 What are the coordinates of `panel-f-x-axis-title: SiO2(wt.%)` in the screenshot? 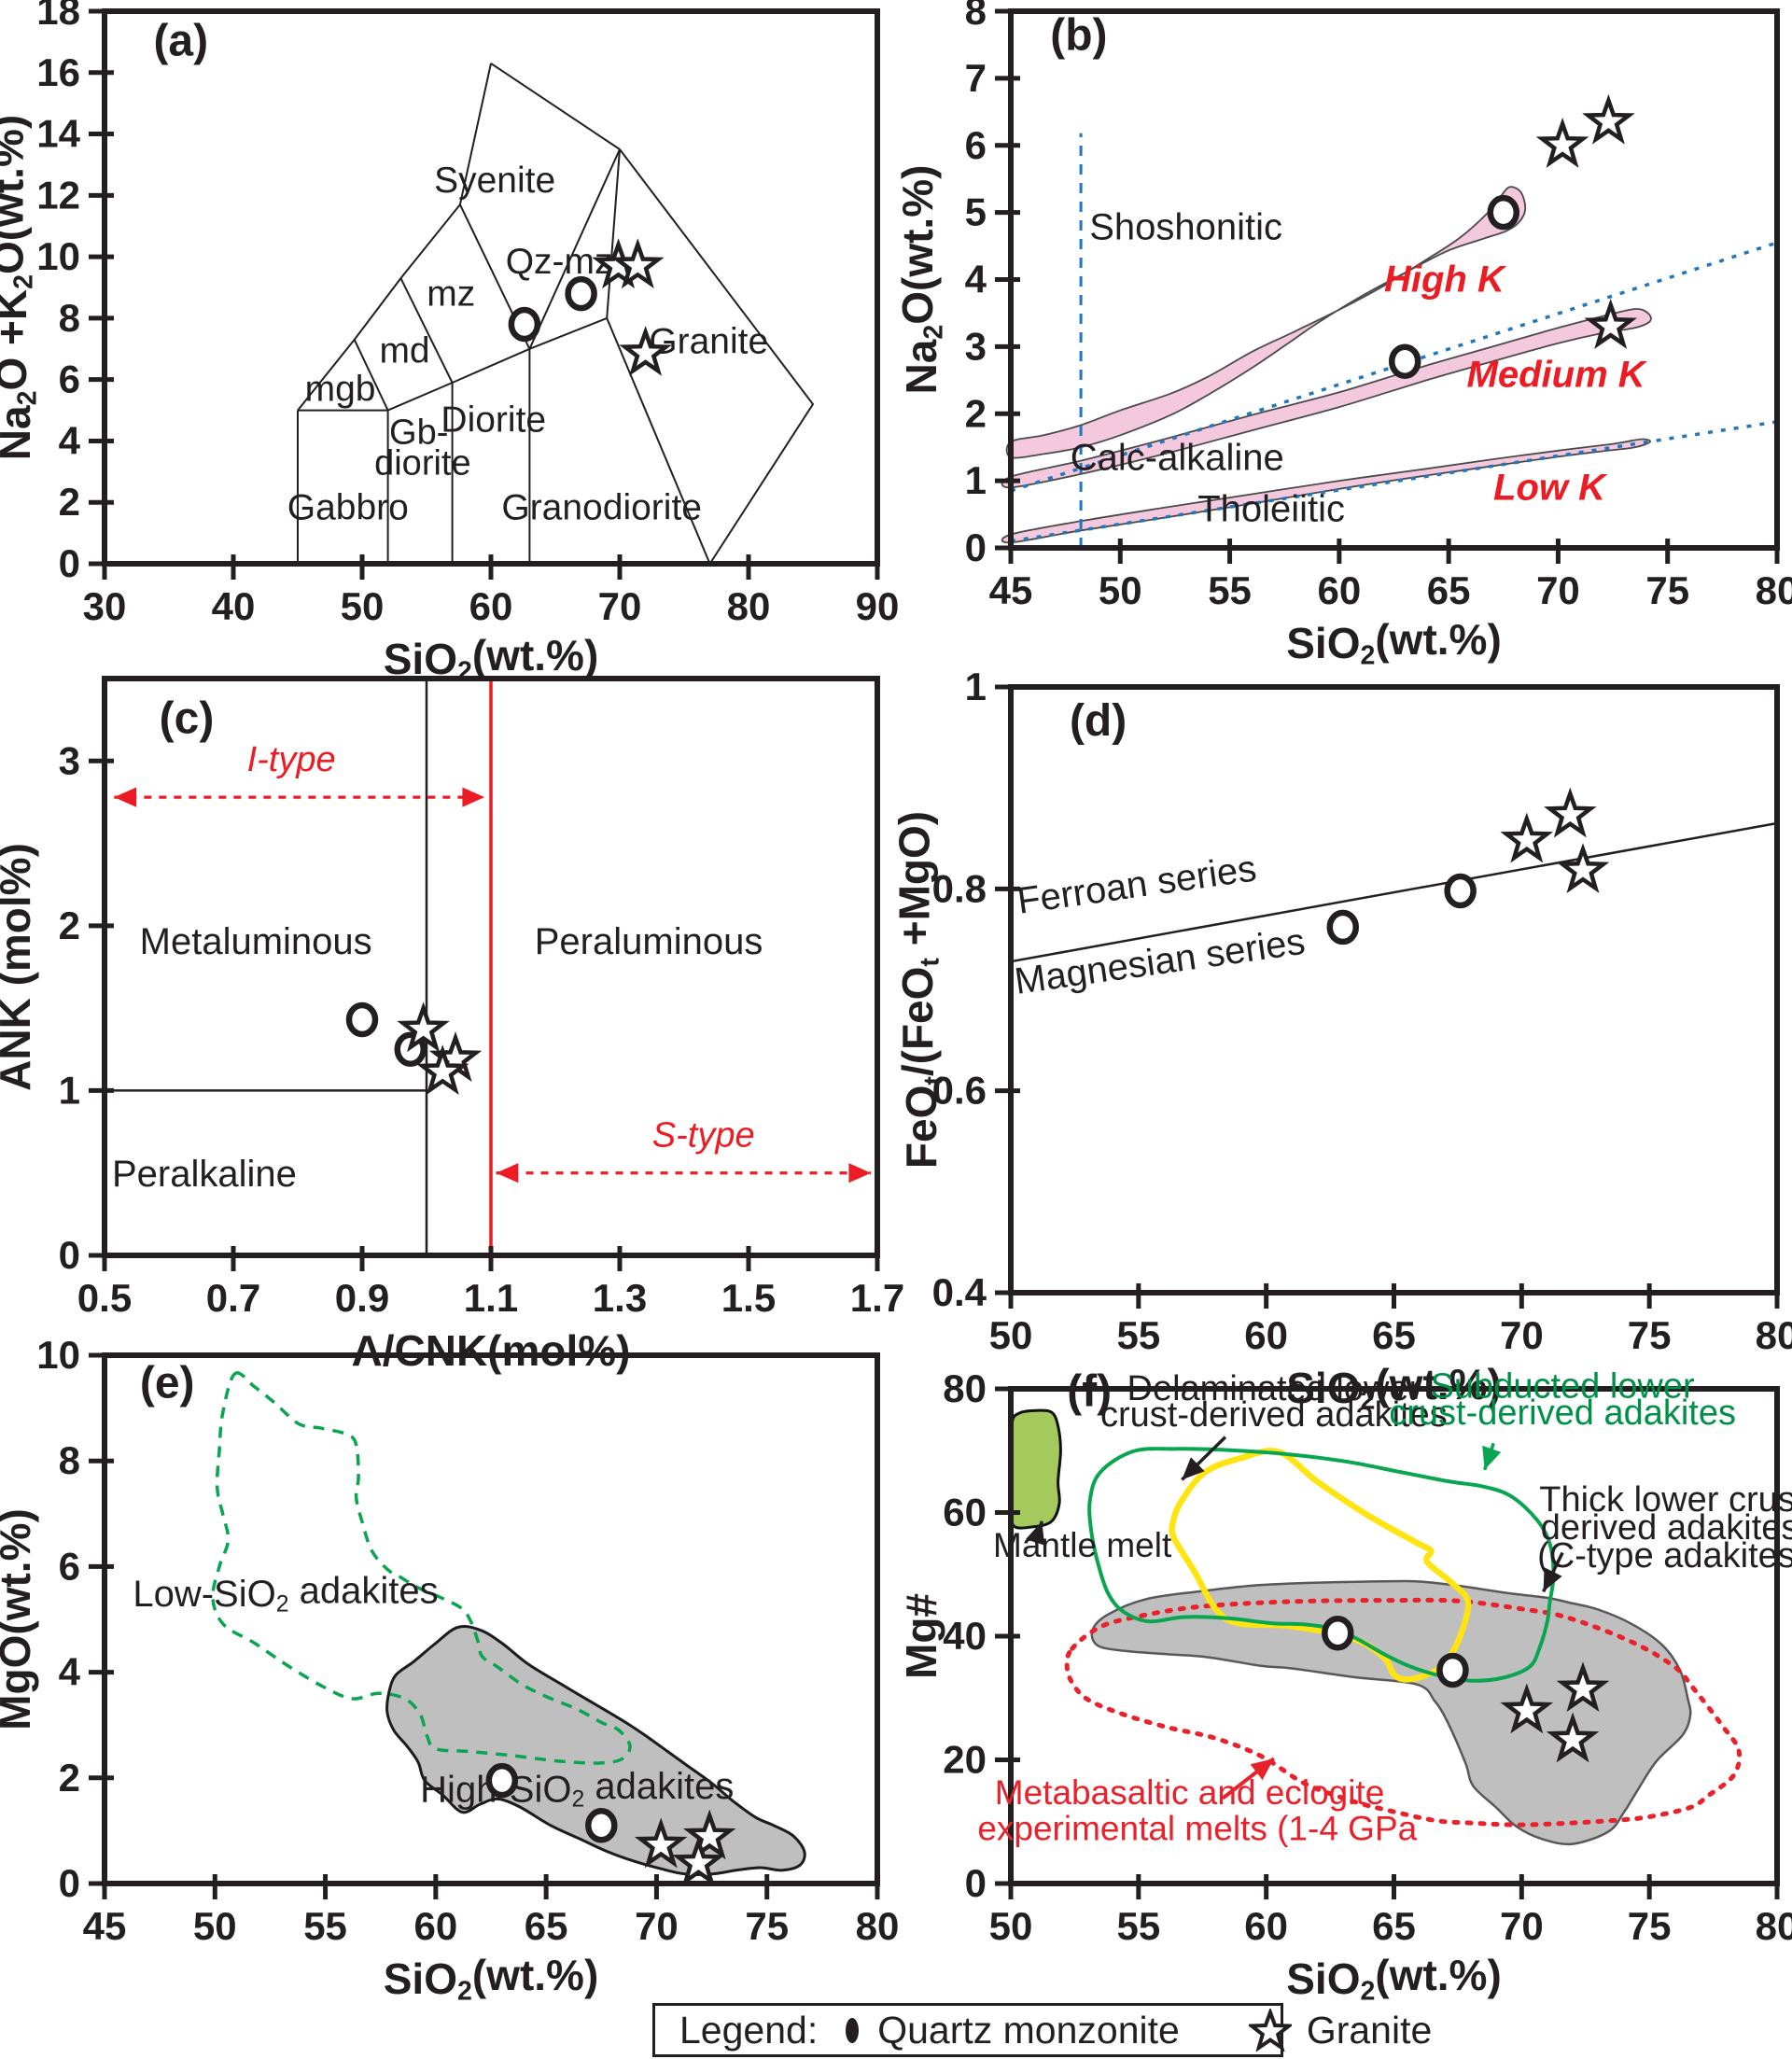 It's located at (1394, 1978).